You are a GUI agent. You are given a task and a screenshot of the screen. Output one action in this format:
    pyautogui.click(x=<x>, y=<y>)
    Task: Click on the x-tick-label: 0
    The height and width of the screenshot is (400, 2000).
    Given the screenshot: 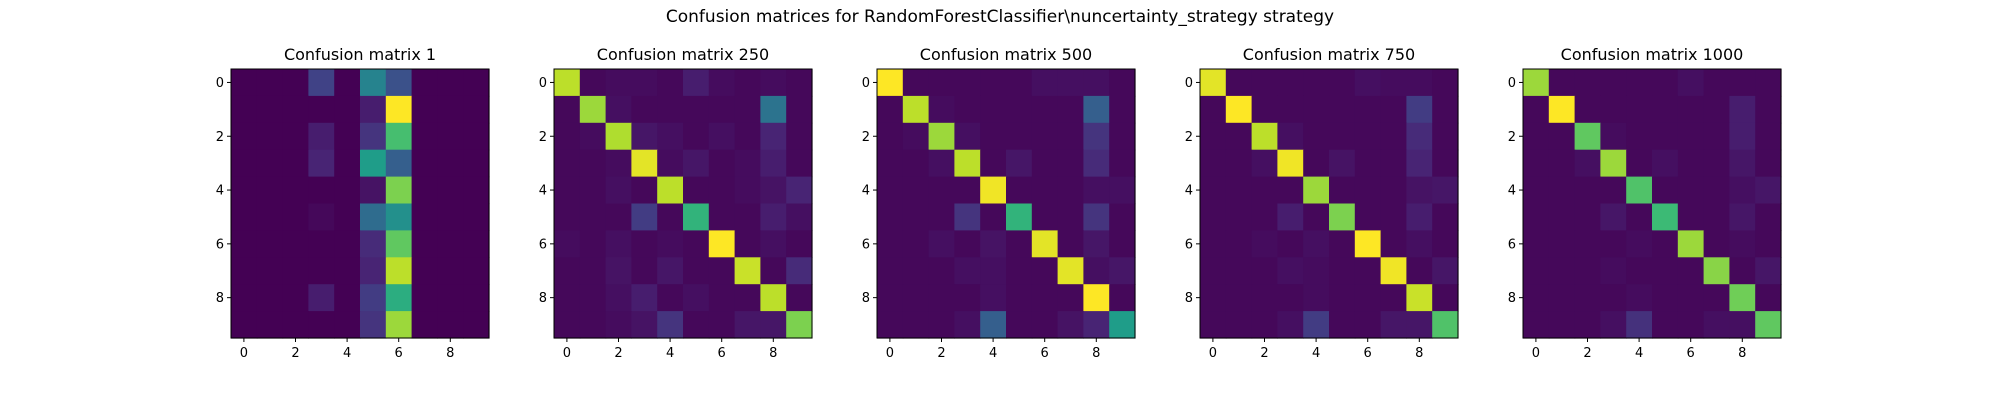 What is the action you would take?
    pyautogui.click(x=567, y=353)
    